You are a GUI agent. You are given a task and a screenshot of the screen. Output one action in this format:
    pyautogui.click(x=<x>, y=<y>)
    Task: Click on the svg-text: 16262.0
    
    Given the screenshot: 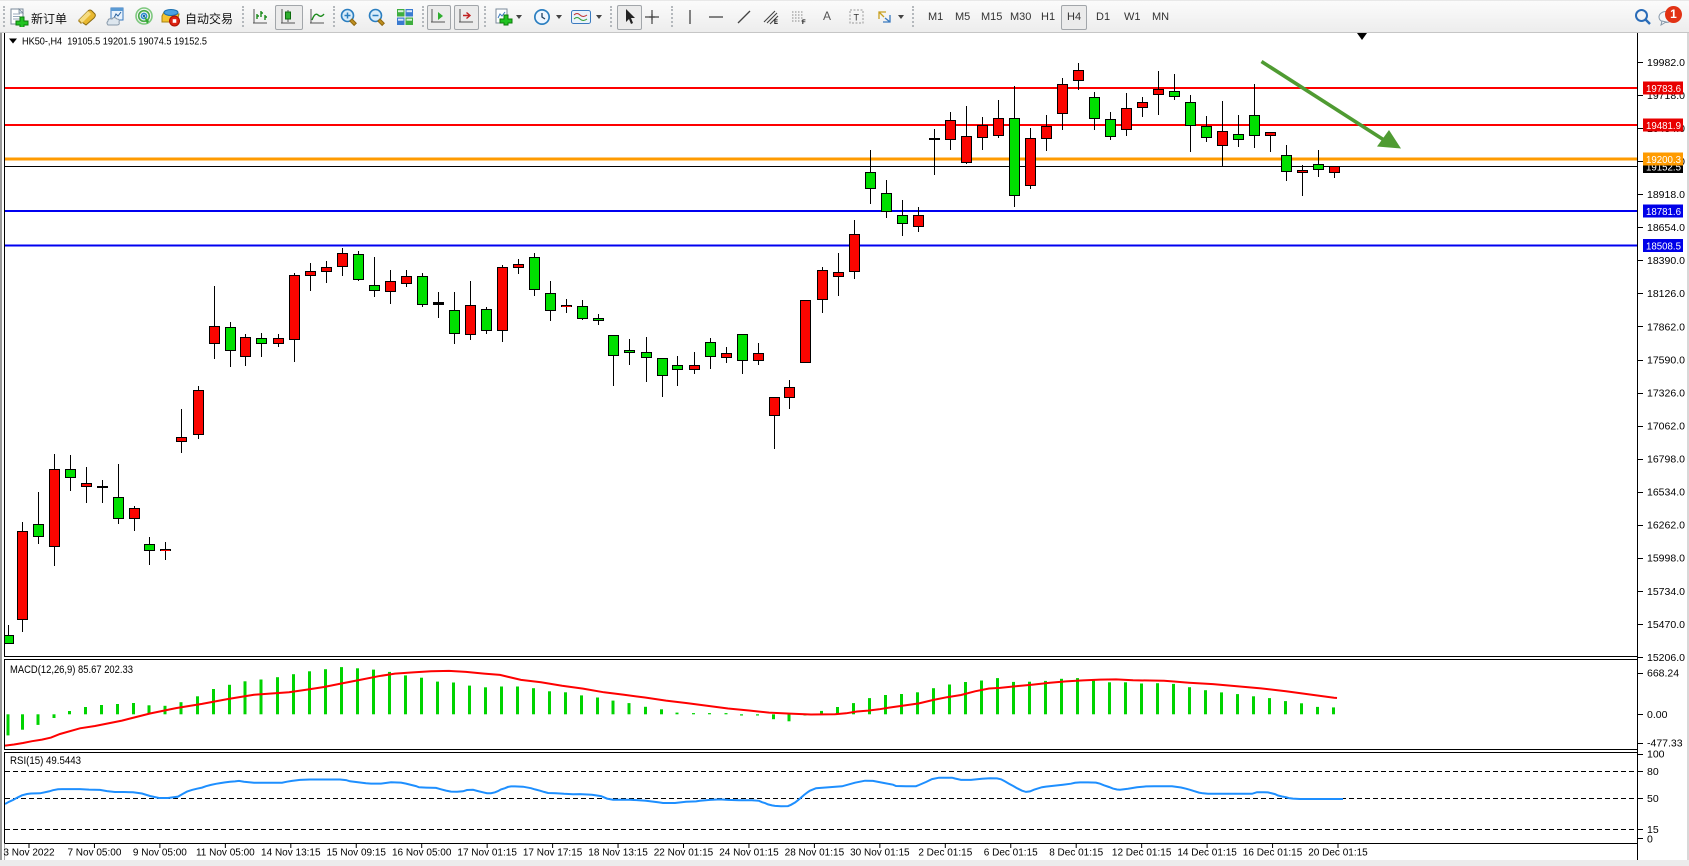 What is the action you would take?
    pyautogui.click(x=1666, y=526)
    